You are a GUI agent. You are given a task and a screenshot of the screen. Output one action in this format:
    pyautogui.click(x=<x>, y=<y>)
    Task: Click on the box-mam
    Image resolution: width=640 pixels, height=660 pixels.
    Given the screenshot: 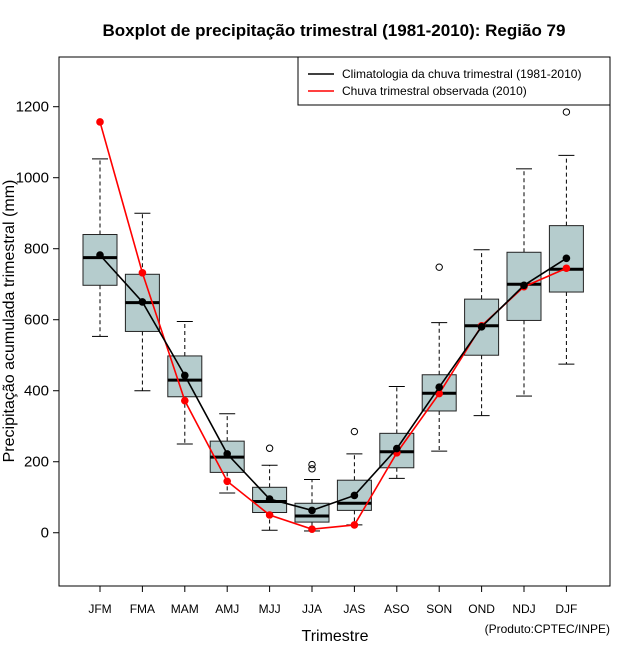 What is the action you would take?
    pyautogui.click(x=185, y=383)
    